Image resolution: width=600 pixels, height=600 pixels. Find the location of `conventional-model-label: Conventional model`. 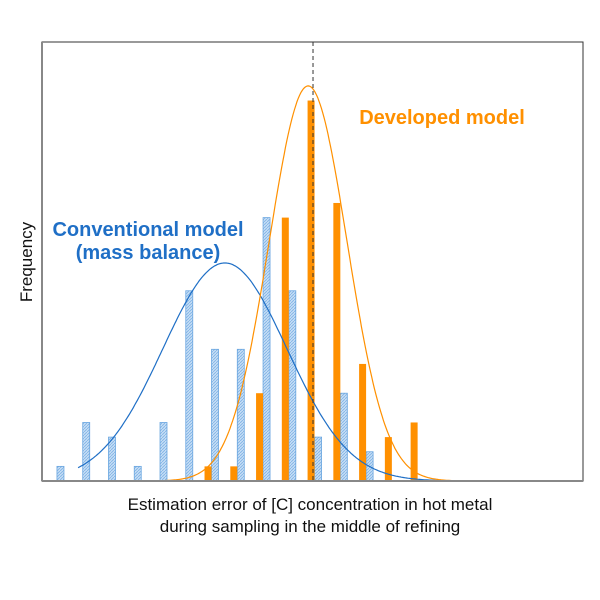

conventional-model-label: Conventional model is located at coordinates (147, 230).